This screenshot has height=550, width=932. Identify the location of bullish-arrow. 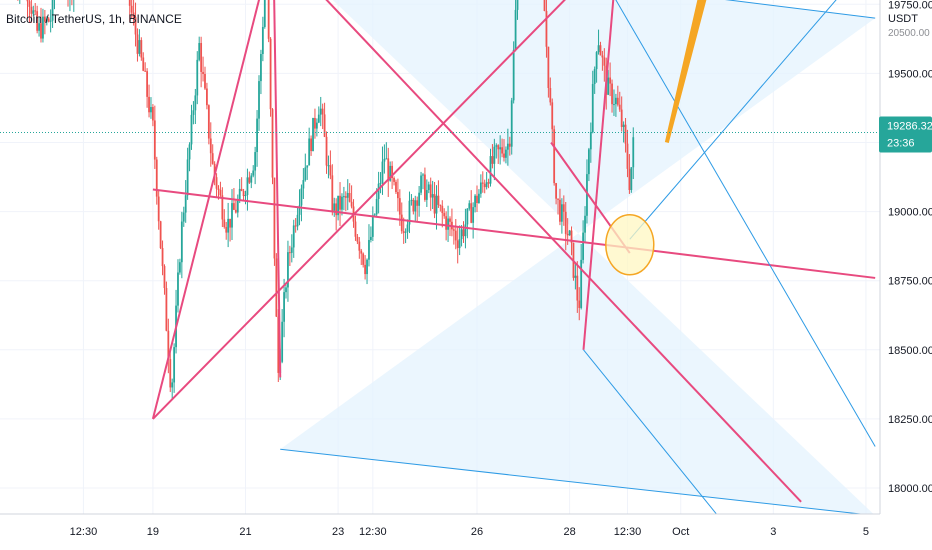
(694, 71).